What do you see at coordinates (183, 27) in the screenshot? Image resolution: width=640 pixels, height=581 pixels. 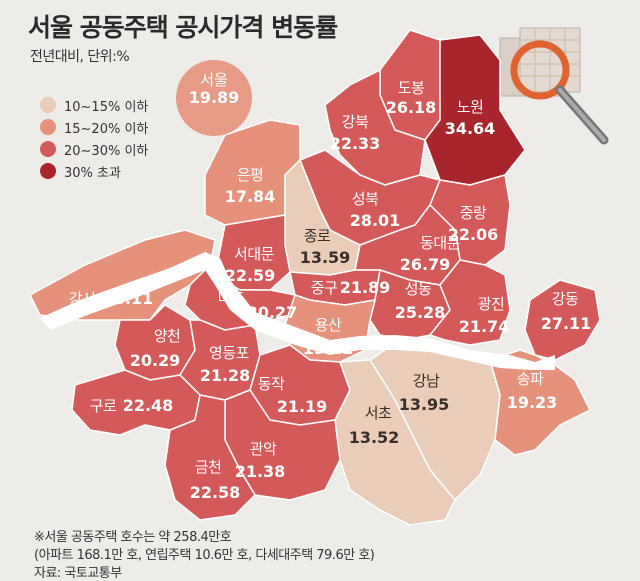 I see `page-title: 서울 공동주택 공시가격 변동률` at bounding box center [183, 27].